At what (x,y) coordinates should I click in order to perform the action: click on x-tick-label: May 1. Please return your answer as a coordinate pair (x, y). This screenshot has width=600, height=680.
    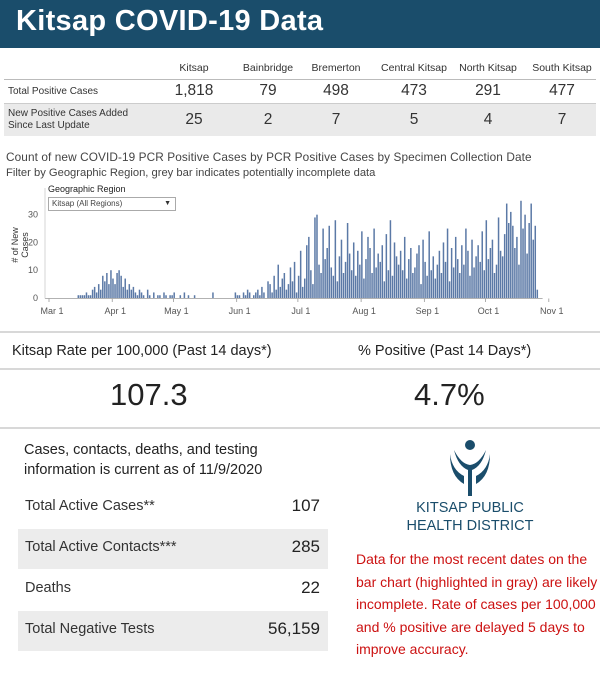
    Looking at the image, I should click on (176, 311).